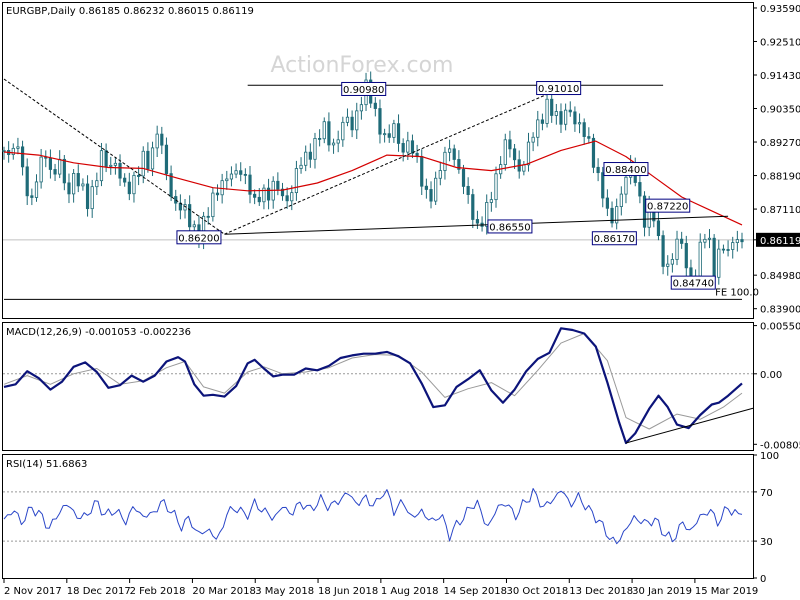 The image size is (800, 600). Describe the element at coordinates (198, 238) in the screenshot. I see `price-level-label: 0.86200` at that location.